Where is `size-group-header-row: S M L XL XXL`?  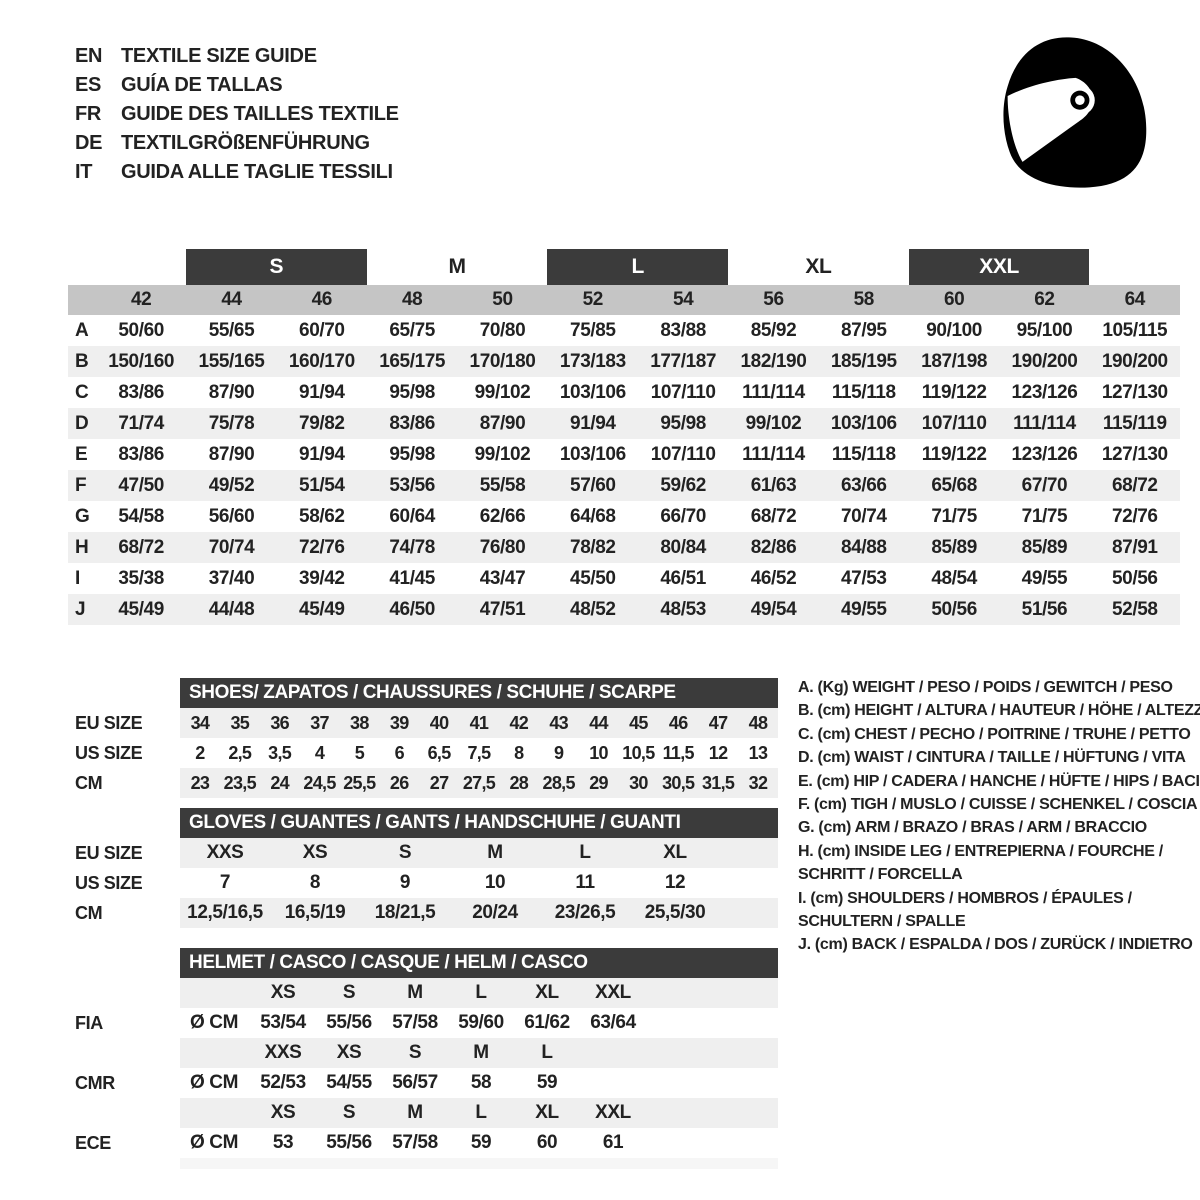
size-group-header-row: S M L XL XXL is located at coordinates (624, 267).